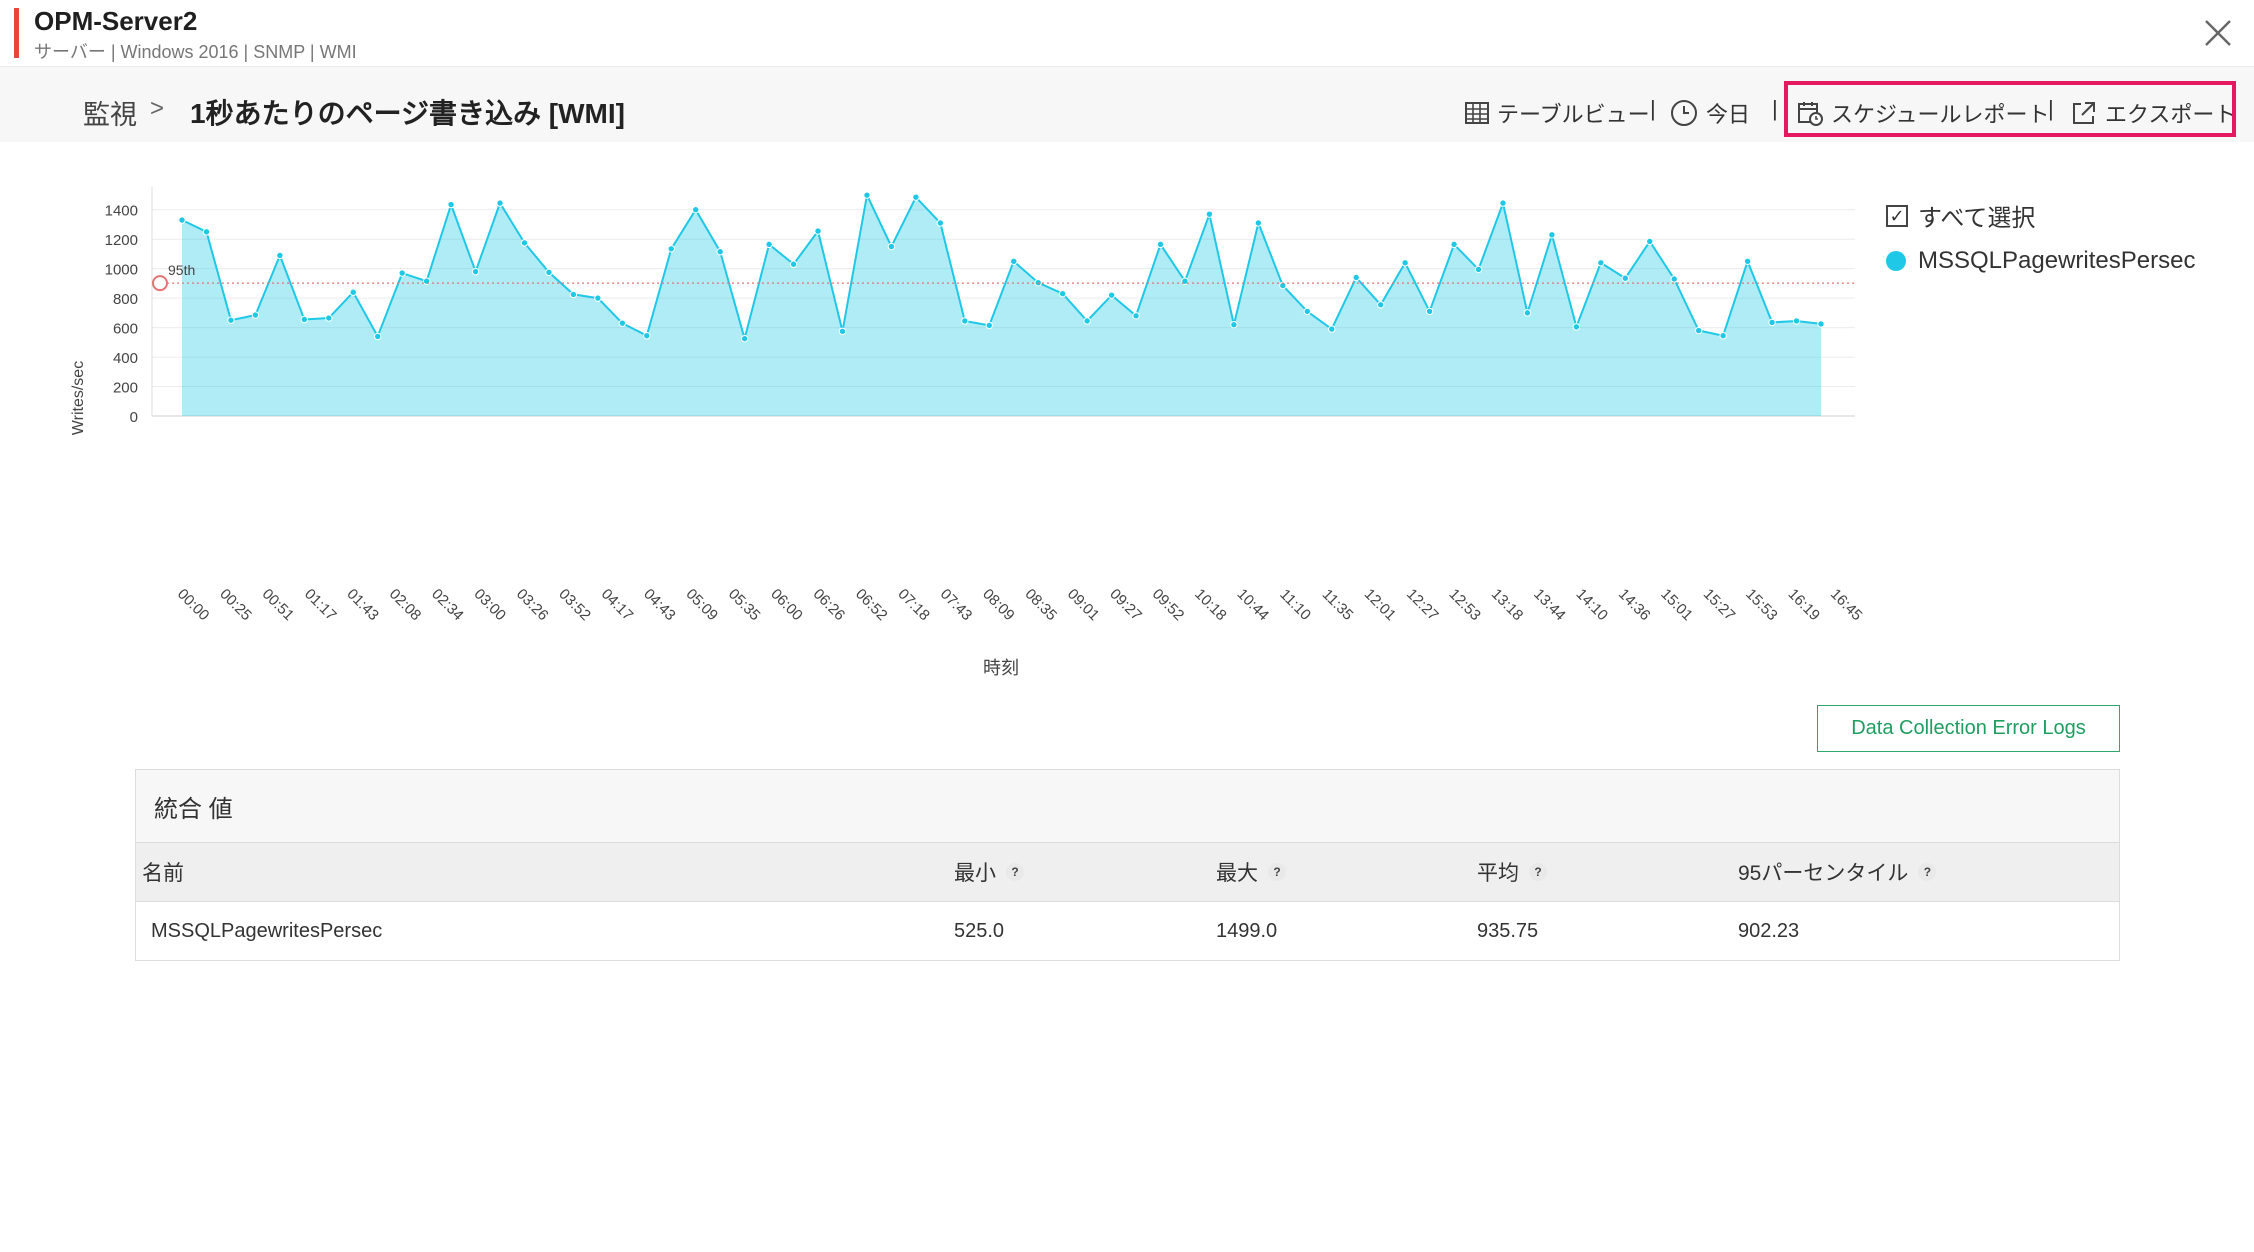 The width and height of the screenshot is (2254, 1252). What do you see at coordinates (134, 417) in the screenshot?
I see `y-tick-label: 0` at bounding box center [134, 417].